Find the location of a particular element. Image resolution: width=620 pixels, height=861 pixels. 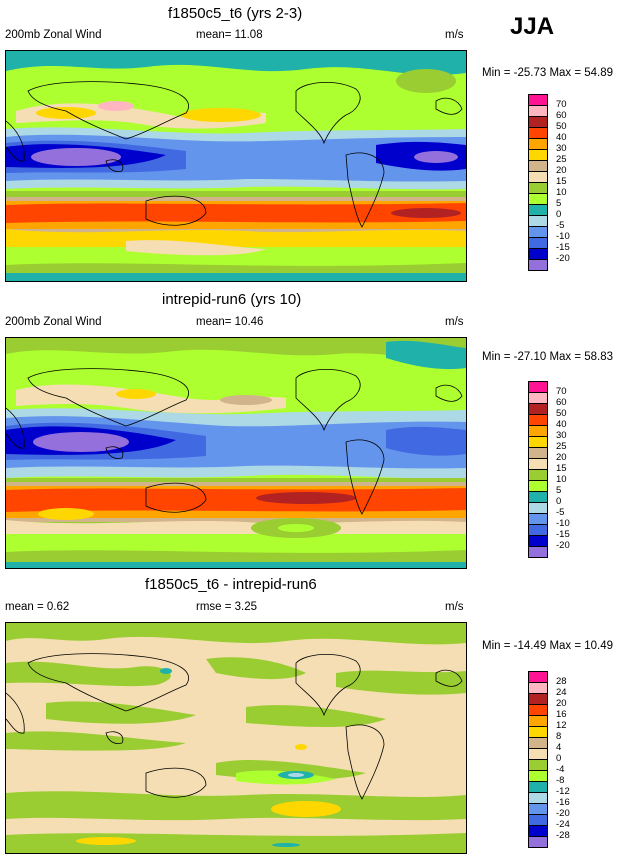

colorbar-label: 28 is located at coordinates (561, 681).